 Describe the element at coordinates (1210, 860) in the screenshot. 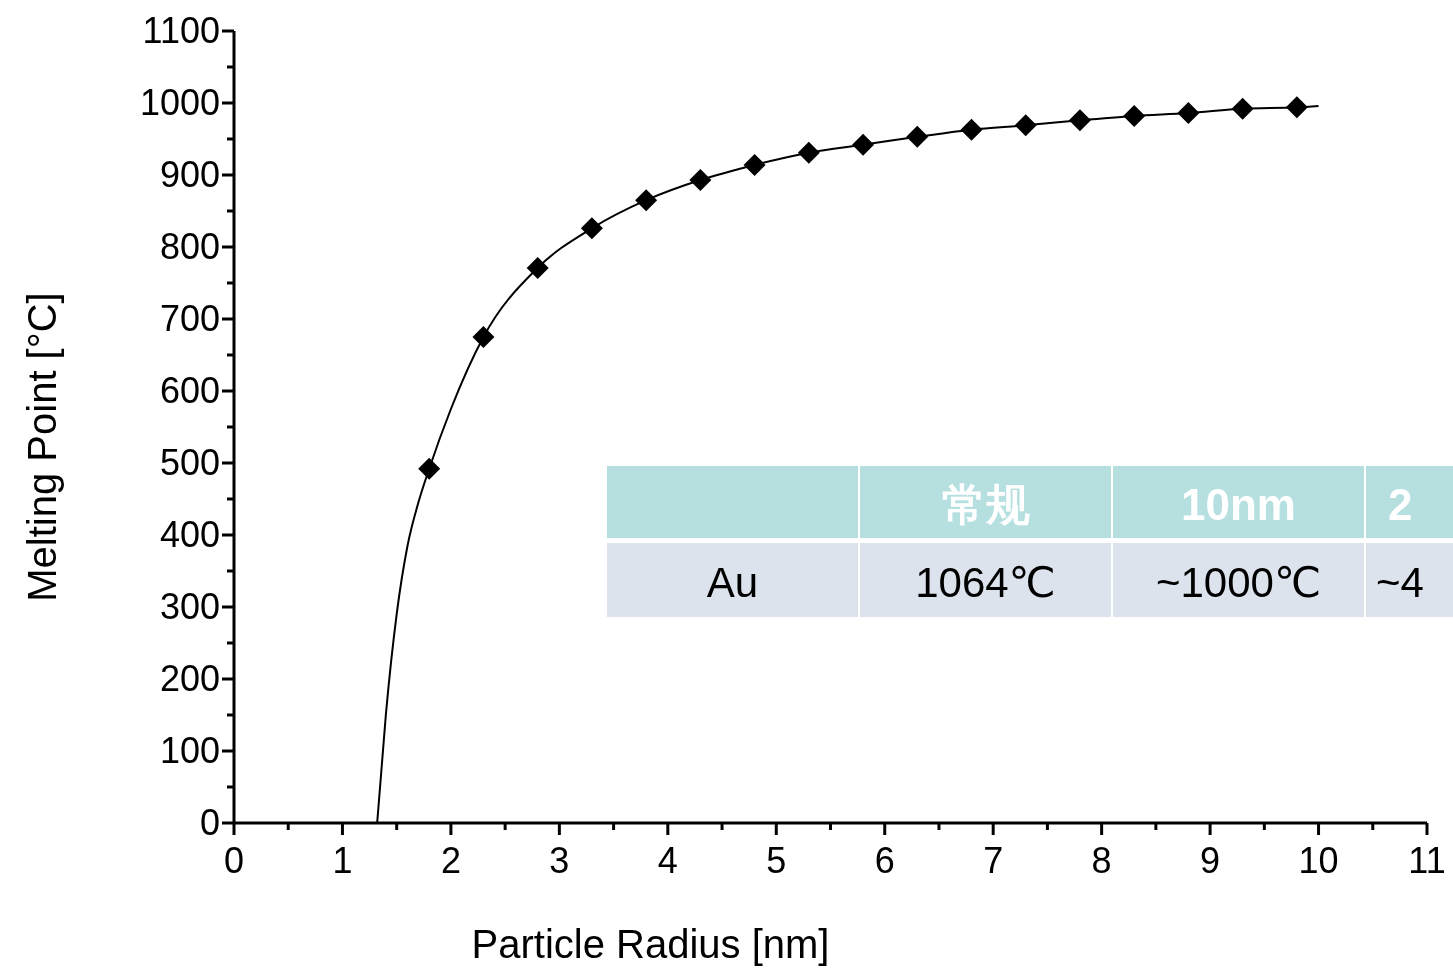

I see `x-tick-label: 9` at that location.